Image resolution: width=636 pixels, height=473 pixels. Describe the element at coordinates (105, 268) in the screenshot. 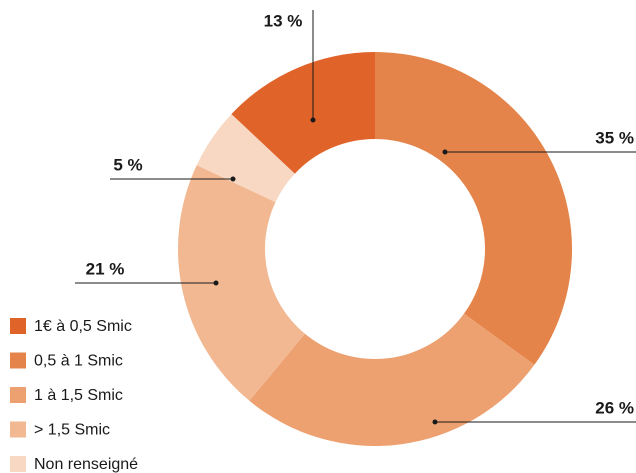

I see `value-label: 21 %` at that location.